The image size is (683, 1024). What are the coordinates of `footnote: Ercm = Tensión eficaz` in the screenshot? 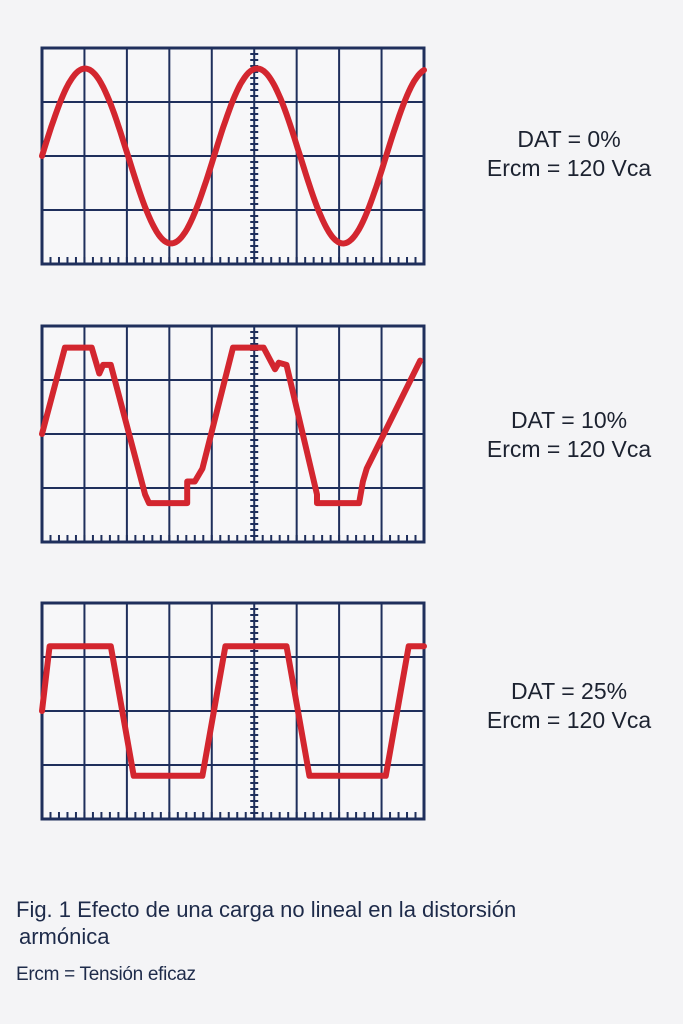 It's located at (106, 974).